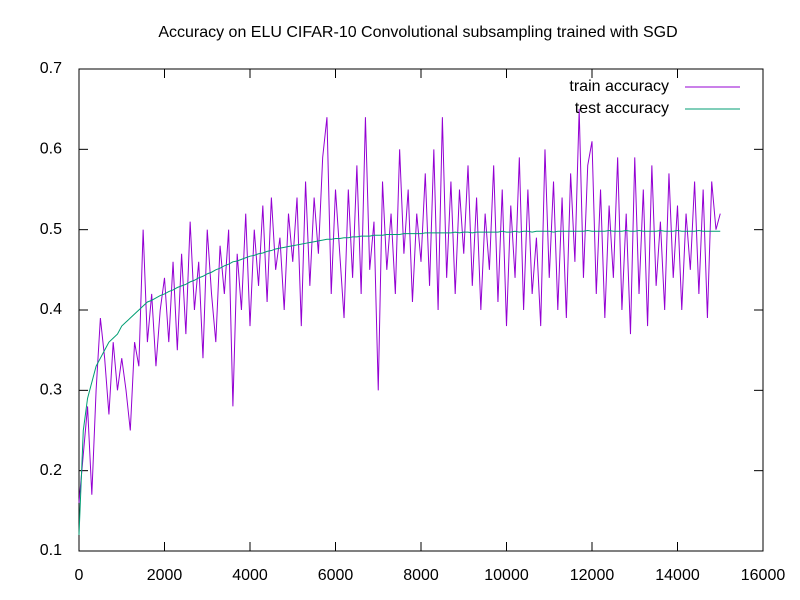 The height and width of the screenshot is (600, 800). Describe the element at coordinates (79, 575) in the screenshot. I see `x-tick-label: 0` at that location.